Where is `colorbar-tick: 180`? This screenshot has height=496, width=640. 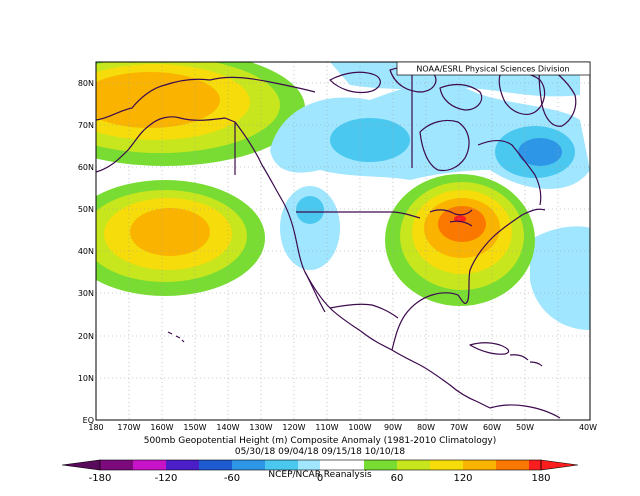 colorbar-tick: 180 is located at coordinates (540, 478).